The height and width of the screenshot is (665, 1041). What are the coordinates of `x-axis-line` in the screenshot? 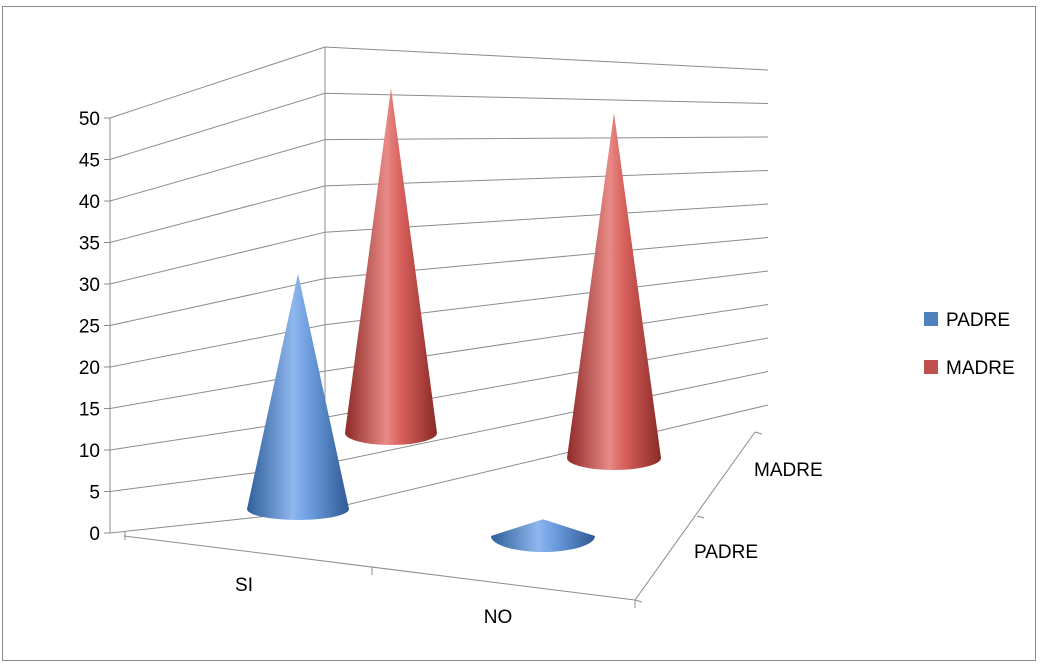 It's located at (379, 568).